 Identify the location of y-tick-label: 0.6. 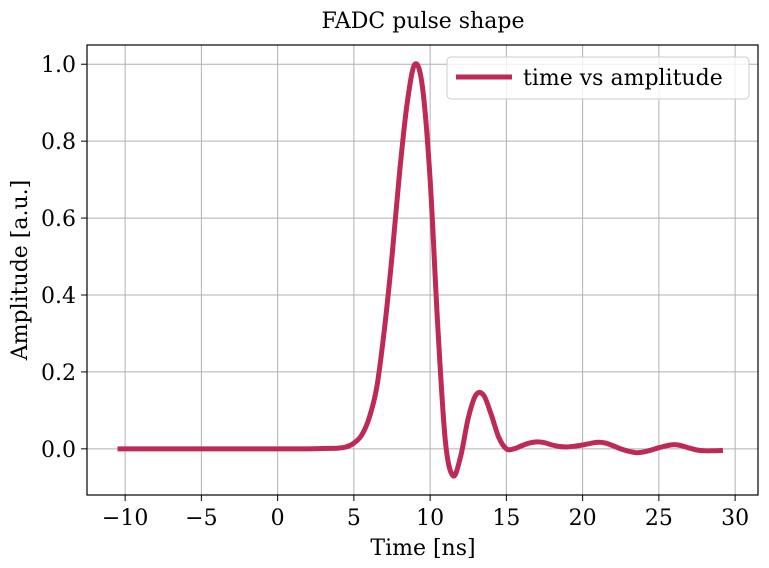
(58, 219).